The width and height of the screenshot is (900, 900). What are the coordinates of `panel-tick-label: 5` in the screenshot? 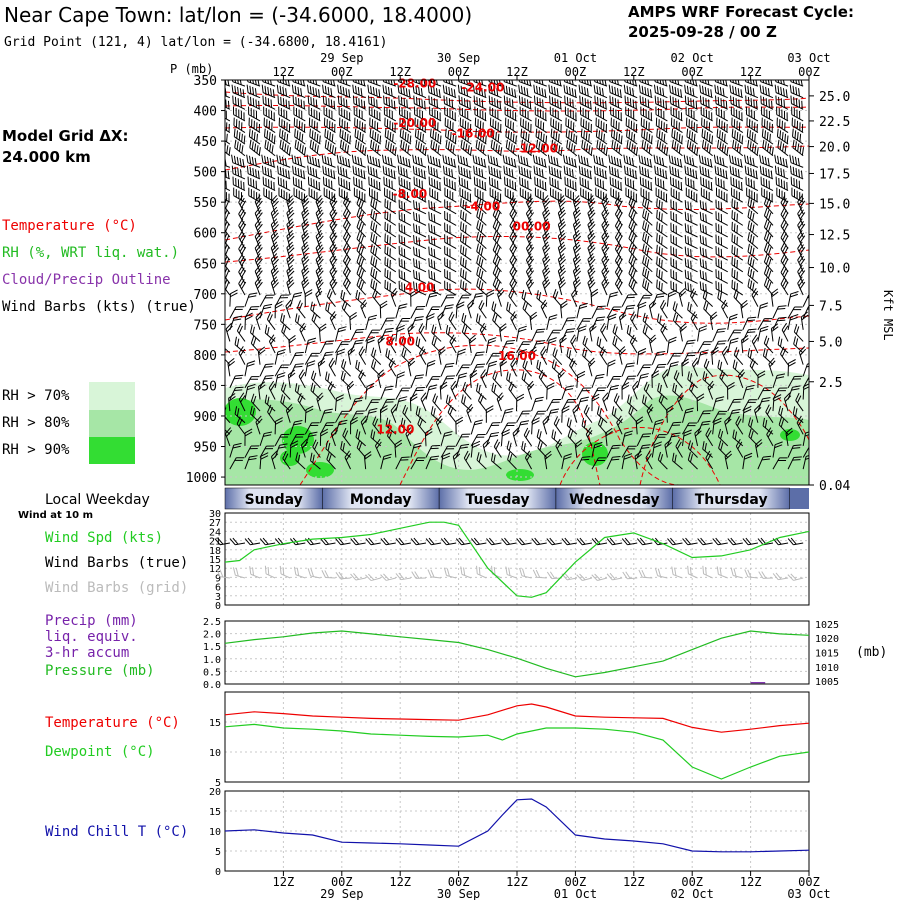 It's located at (218, 783).